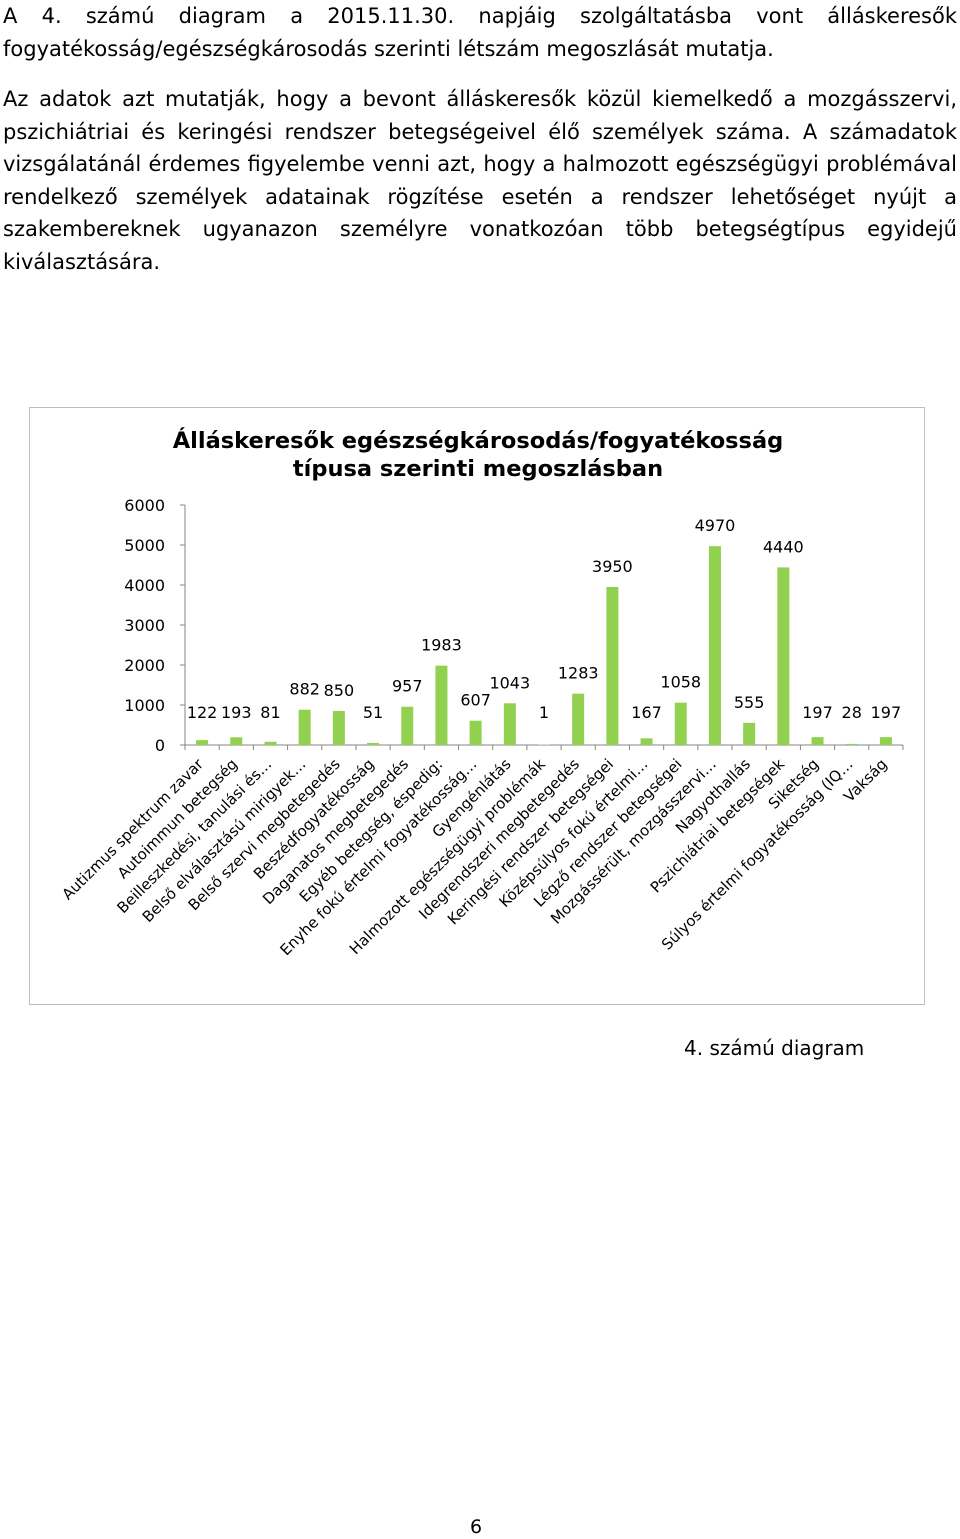 This screenshot has width=960, height=1539. What do you see at coordinates (202, 712) in the screenshot?
I see `data-label: 122` at bounding box center [202, 712].